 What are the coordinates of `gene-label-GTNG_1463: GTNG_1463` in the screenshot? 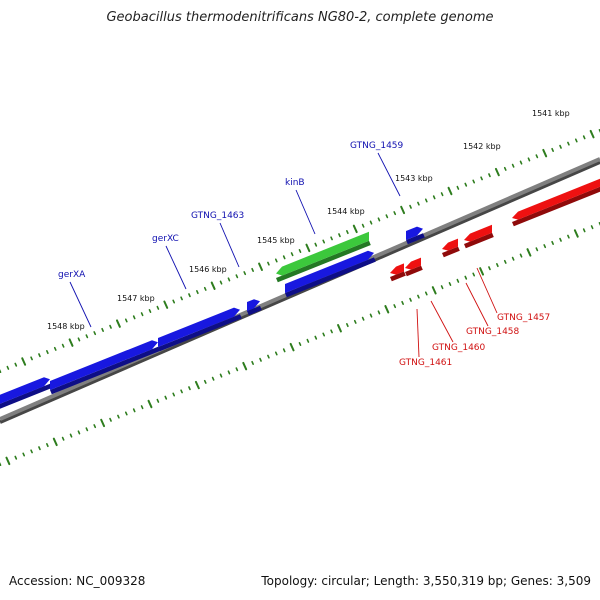 It's located at (217, 216).